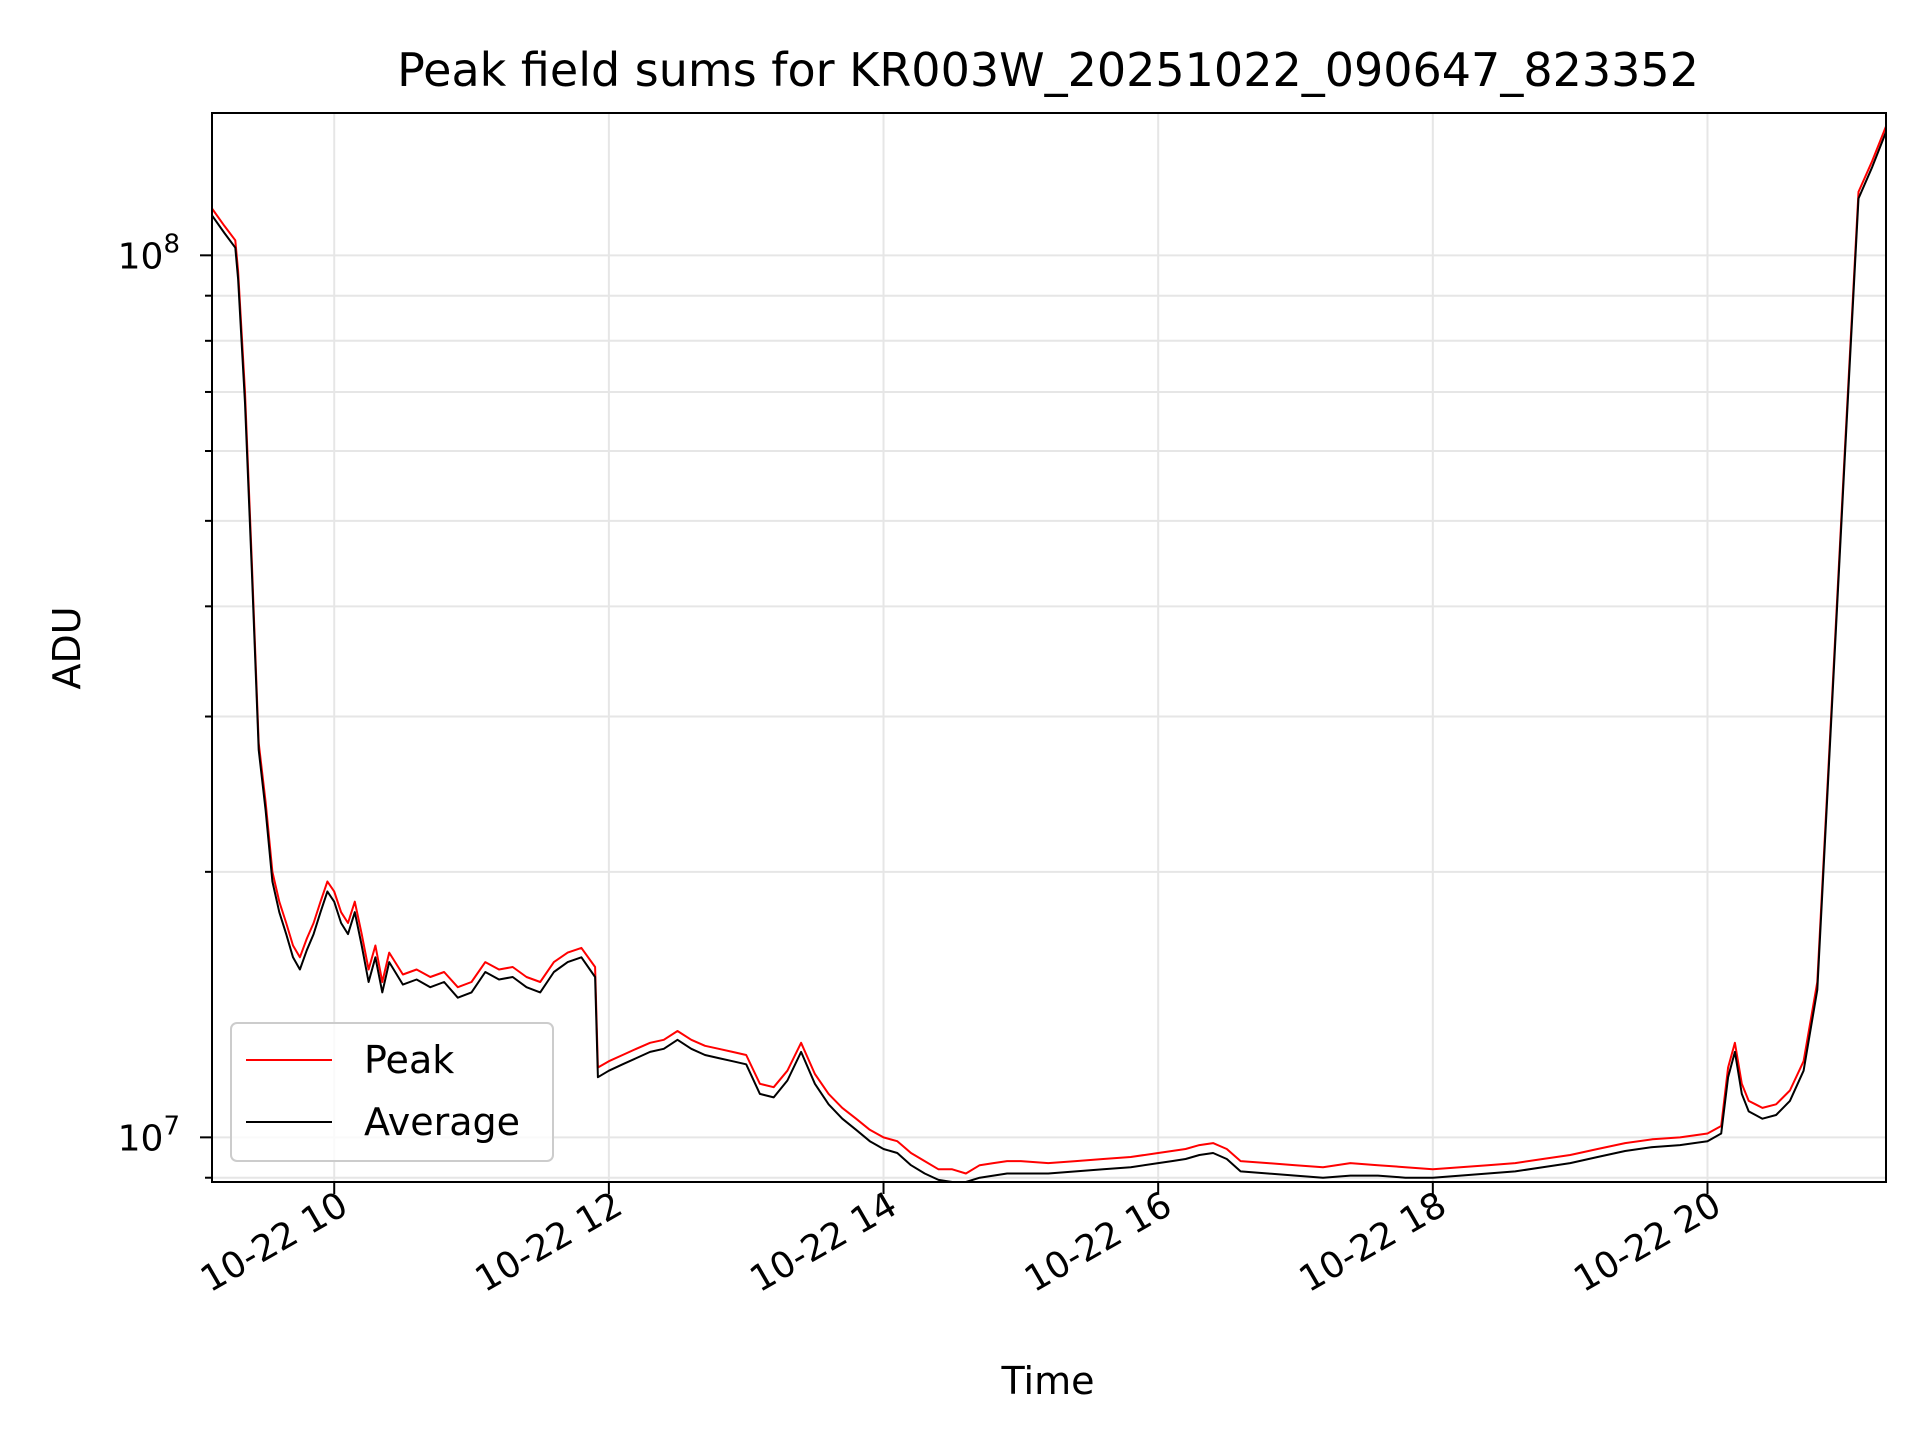 This screenshot has width=1920, height=1440. Describe the element at coordinates (442, 1122) in the screenshot. I see `legend-label-average: Average` at that location.